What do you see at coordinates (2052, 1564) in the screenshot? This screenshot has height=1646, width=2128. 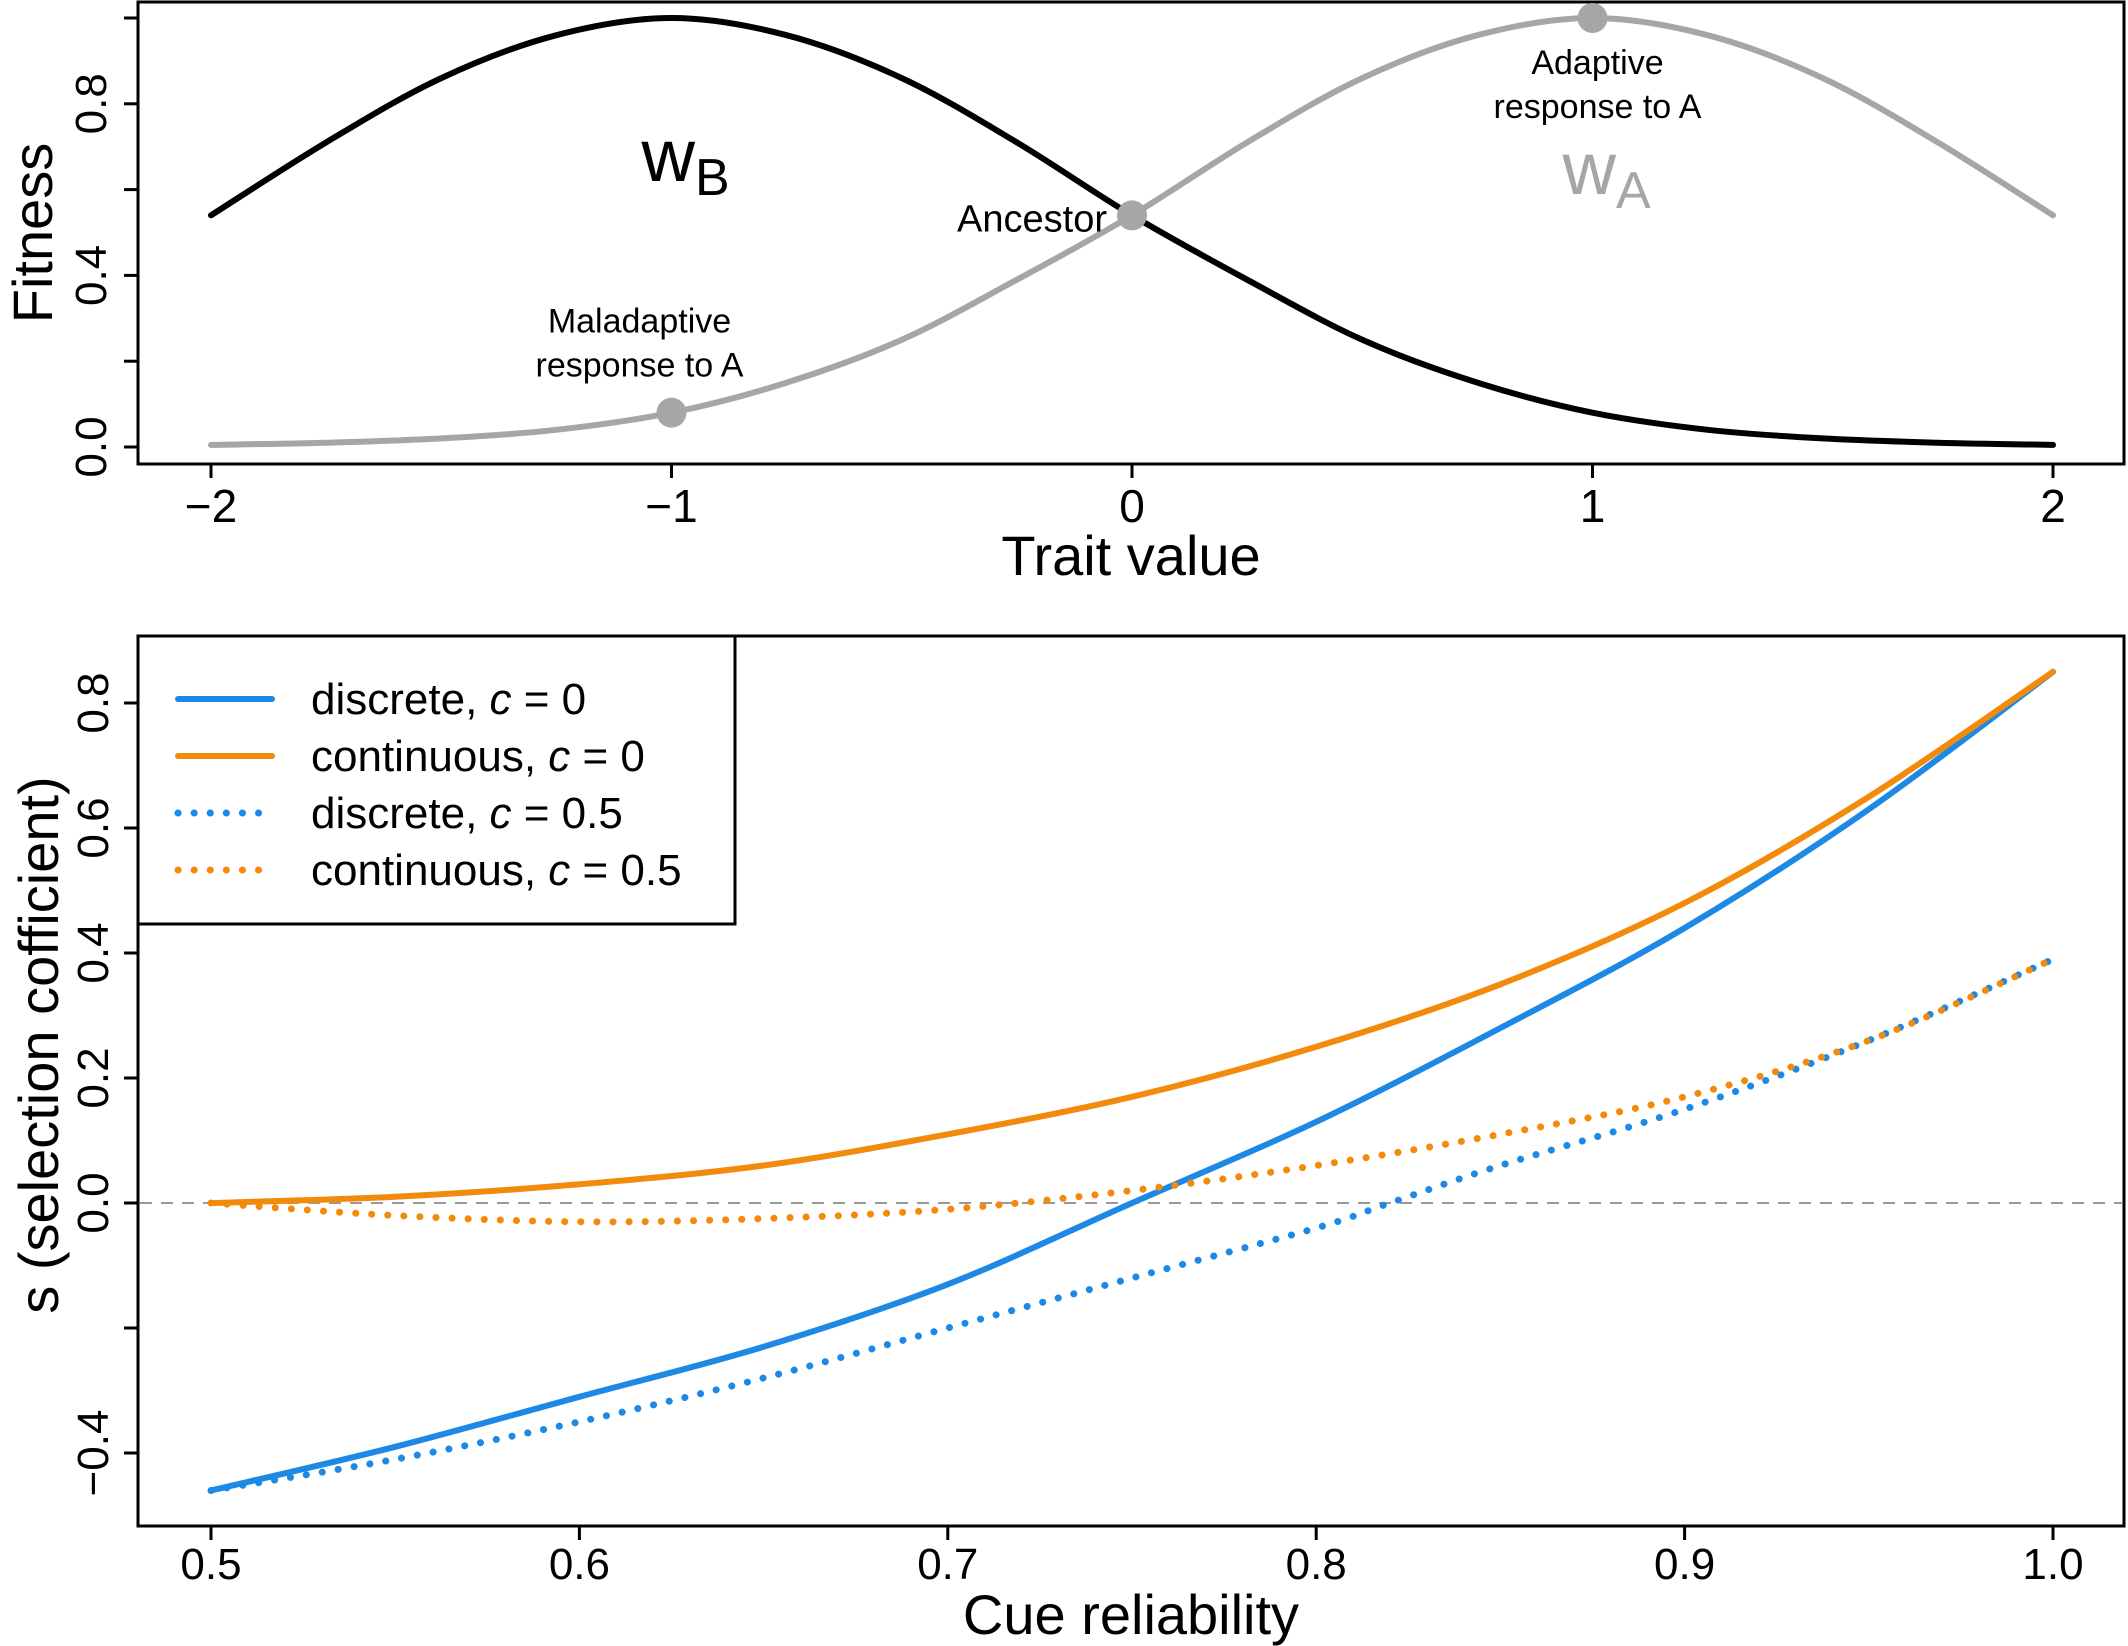 I see `bottom-x-tick-label: 1.0` at bounding box center [2052, 1564].